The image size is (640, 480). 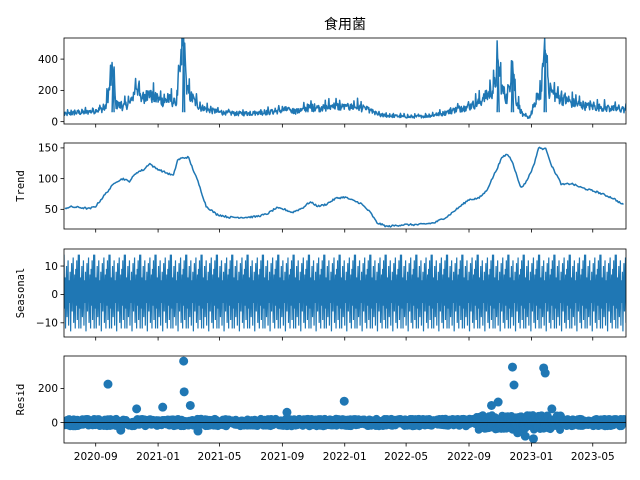 What do you see at coordinates (329, 77) in the screenshot?
I see `observed-peaks` at bounding box center [329, 77].